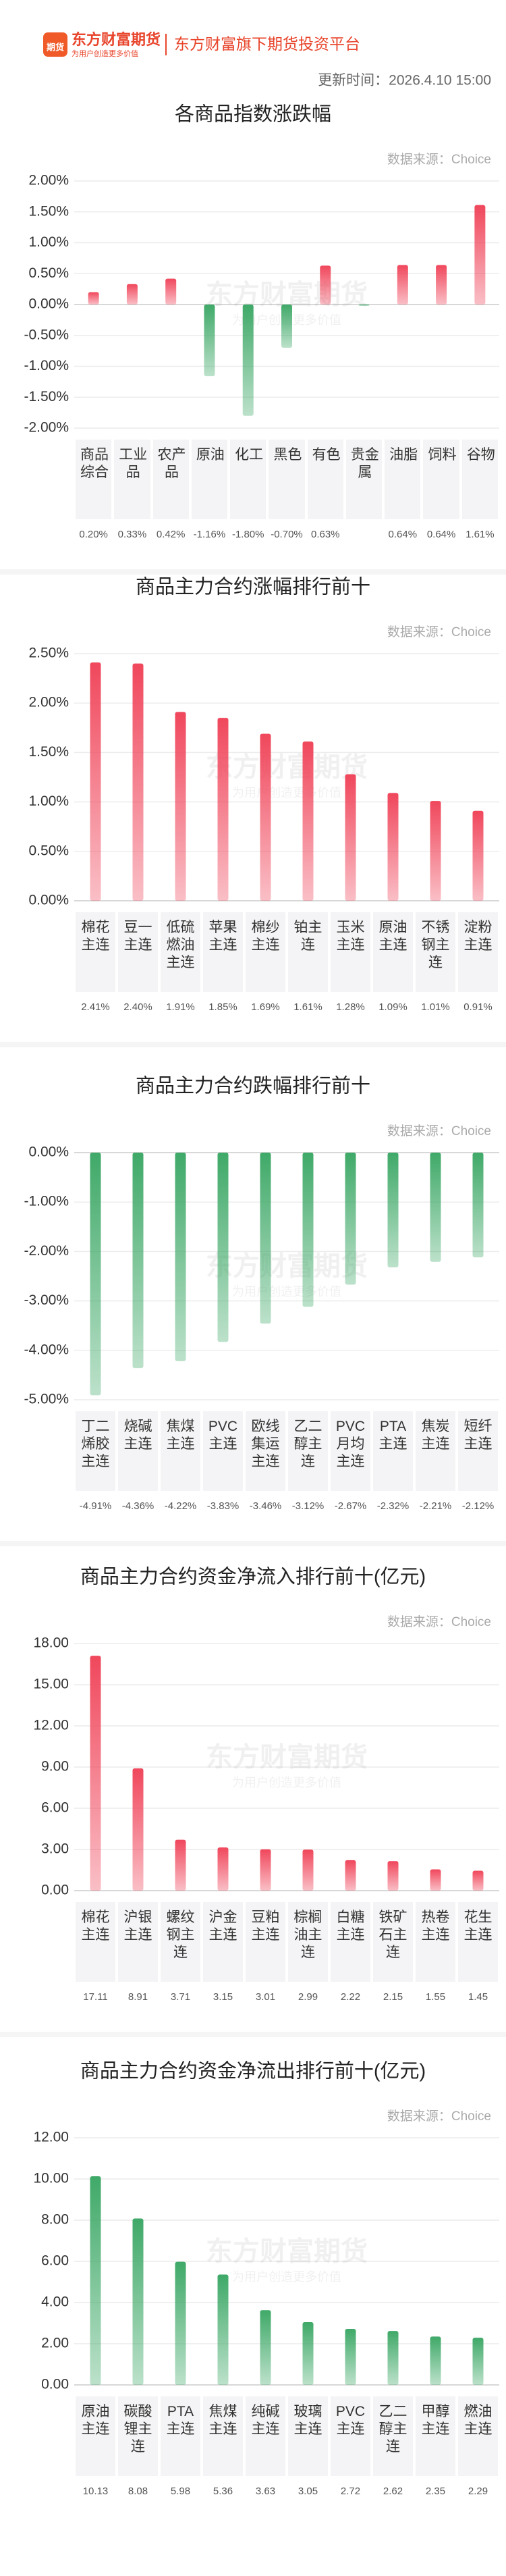 Image resolution: width=506 pixels, height=2576 pixels. What do you see at coordinates (180, 1935) in the screenshot?
I see `text: 螺纹钢主连` at bounding box center [180, 1935].